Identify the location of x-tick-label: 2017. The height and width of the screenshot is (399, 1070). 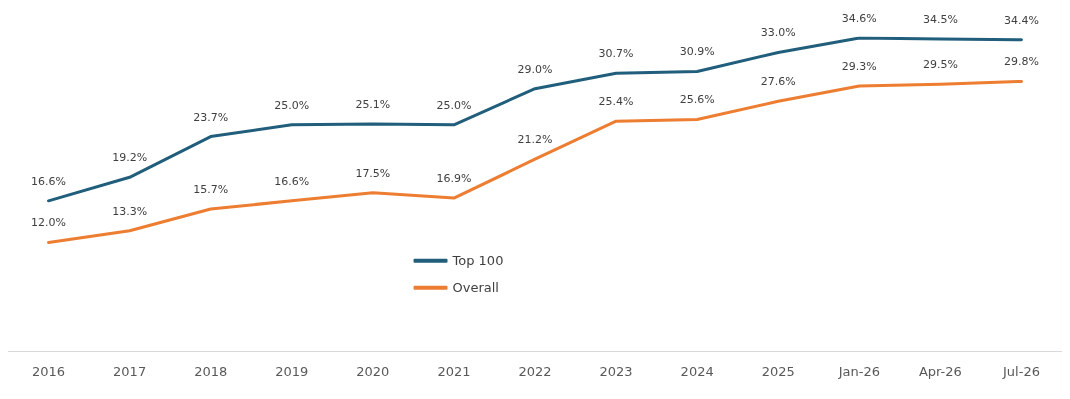
(130, 371).